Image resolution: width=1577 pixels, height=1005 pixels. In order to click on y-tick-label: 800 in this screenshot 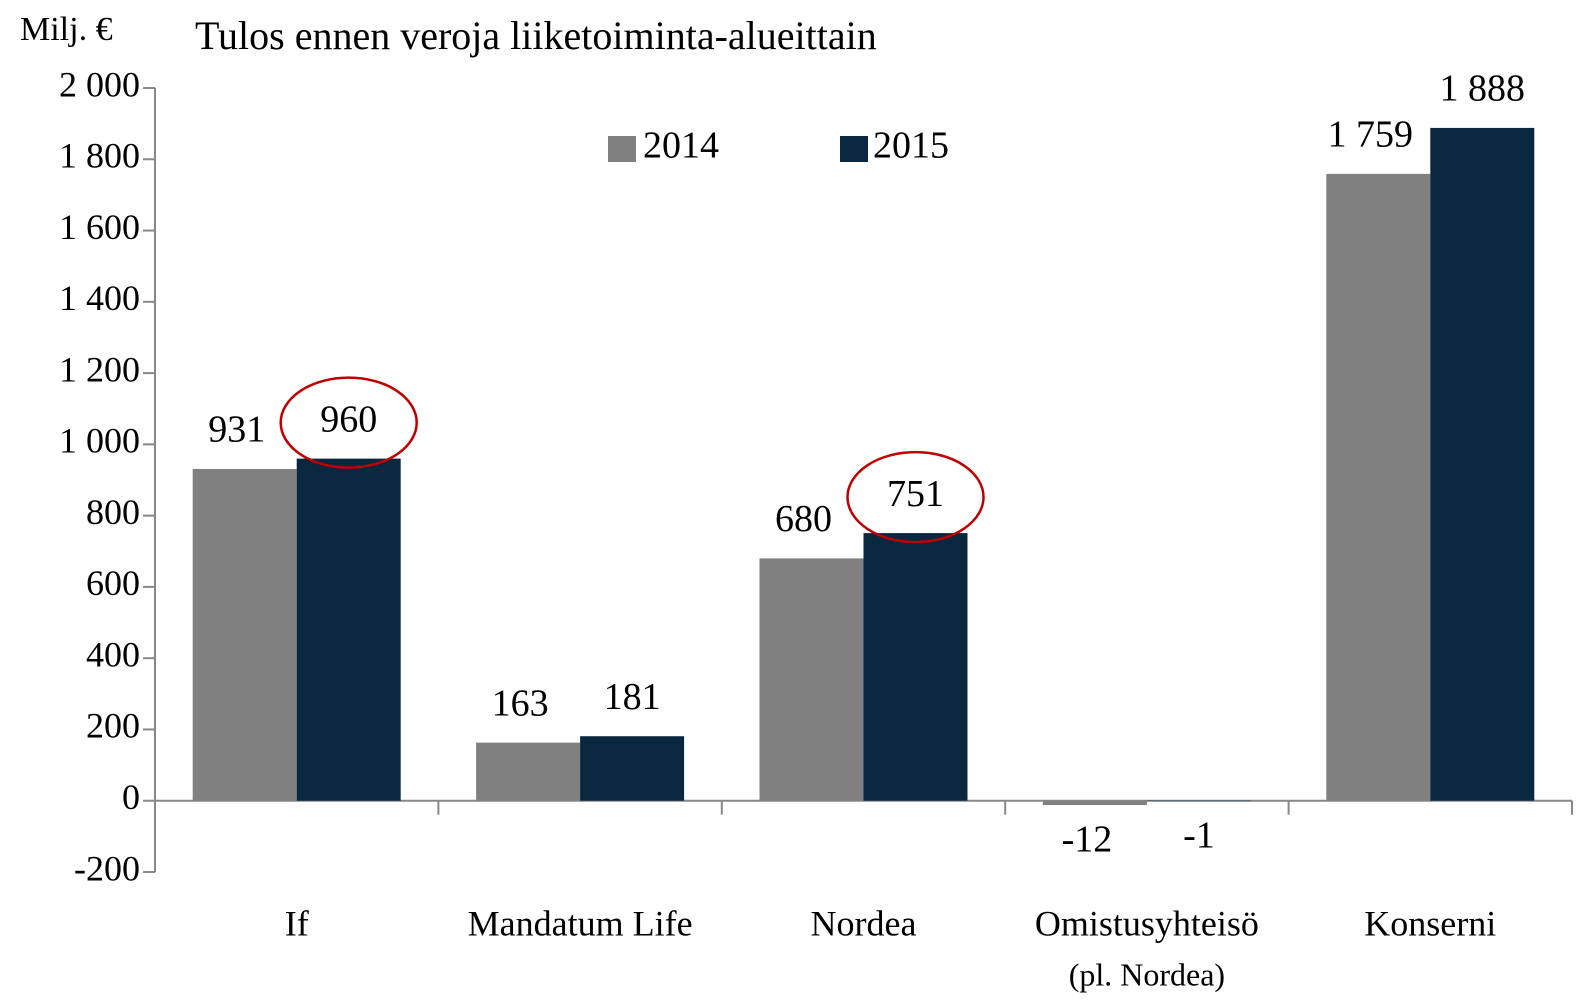, I will do `click(113, 512)`.